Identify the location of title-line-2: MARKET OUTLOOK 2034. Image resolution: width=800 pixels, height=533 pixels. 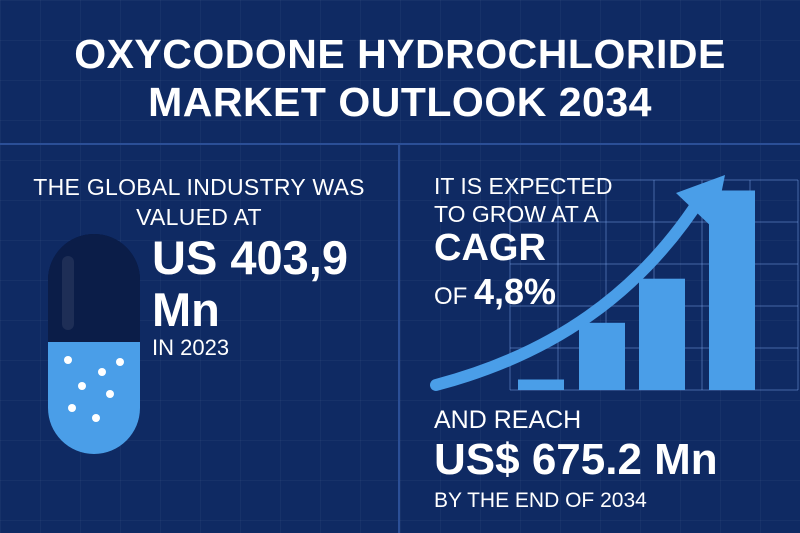
(400, 102).